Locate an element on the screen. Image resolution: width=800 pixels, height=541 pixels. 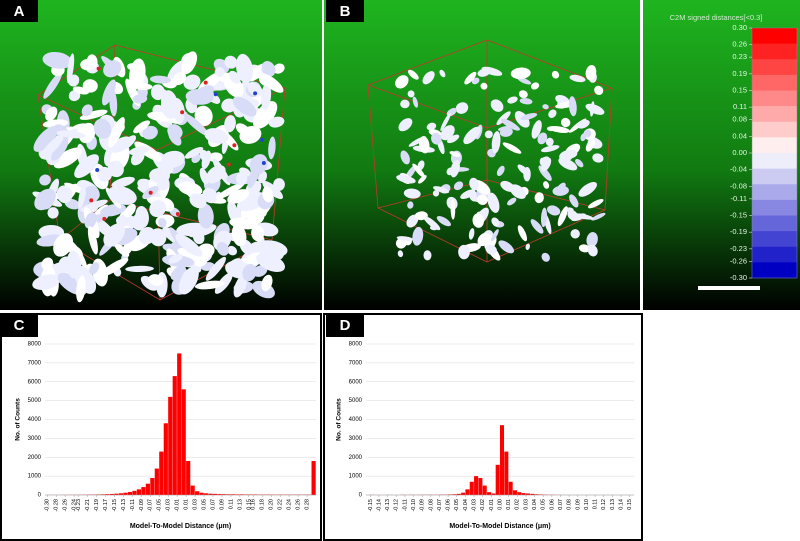
x-tick-label: 0.09 is located at coordinates (578, 504).